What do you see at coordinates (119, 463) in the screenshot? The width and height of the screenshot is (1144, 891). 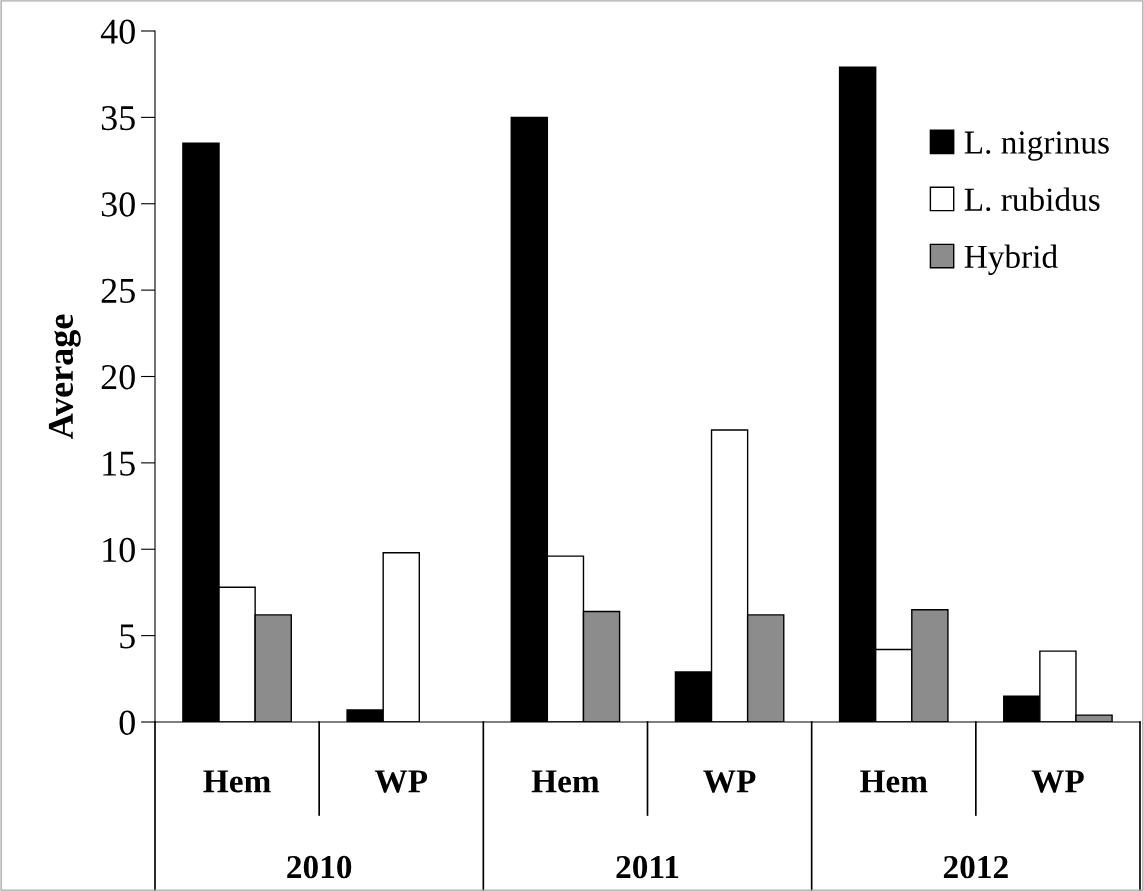 I see `y-tick-label: 15` at bounding box center [119, 463].